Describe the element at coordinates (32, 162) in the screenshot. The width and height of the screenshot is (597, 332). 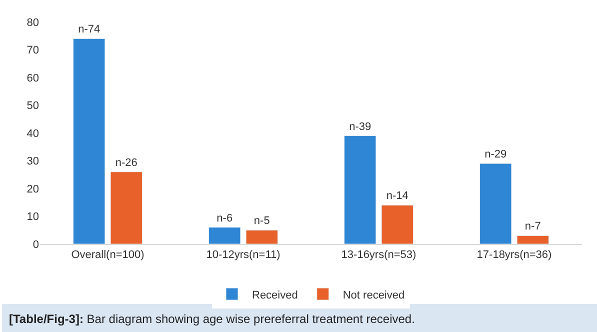
I see `y-tick-label: 30` at that location.